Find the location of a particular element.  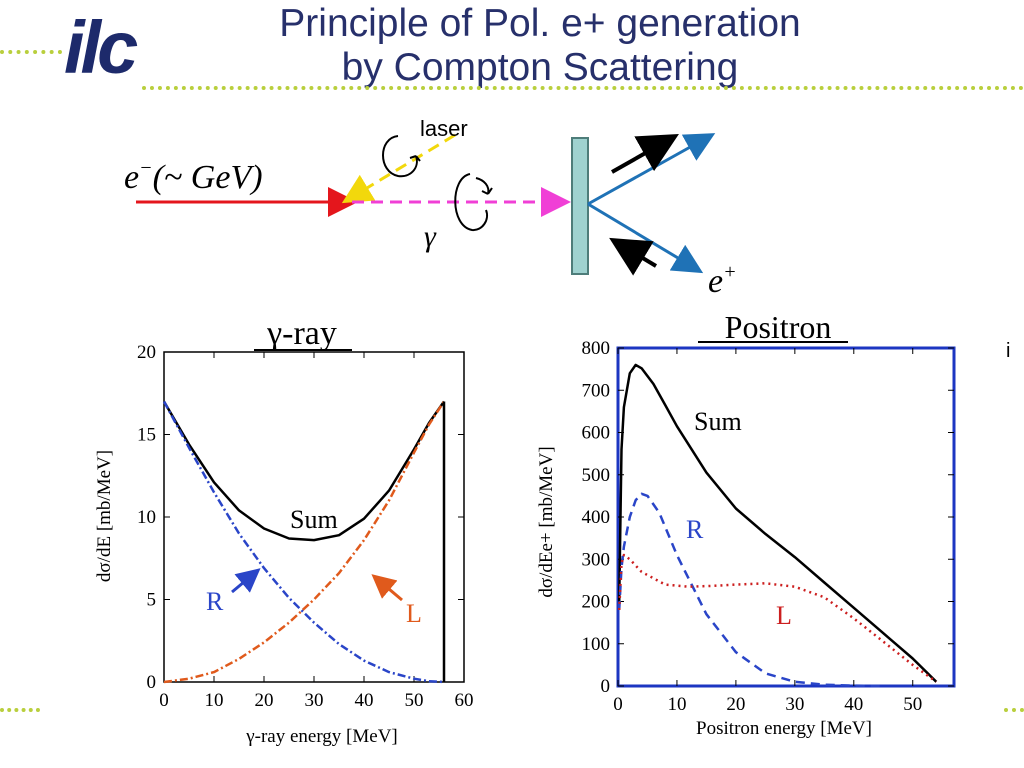

series-l-line is located at coordinates (304, 542).